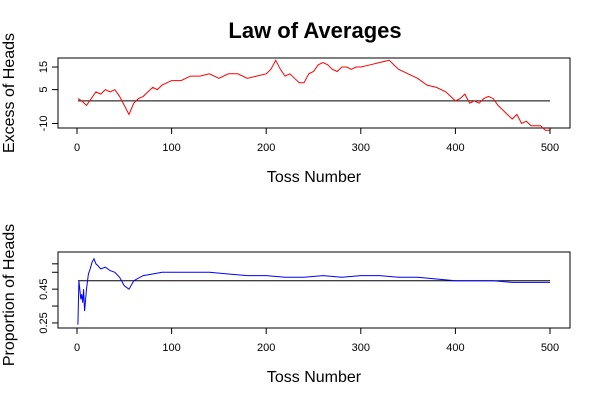 The image size is (599, 400). What do you see at coordinates (9, 93) in the screenshot?
I see `y-axis-label: Excess of Heads` at bounding box center [9, 93].